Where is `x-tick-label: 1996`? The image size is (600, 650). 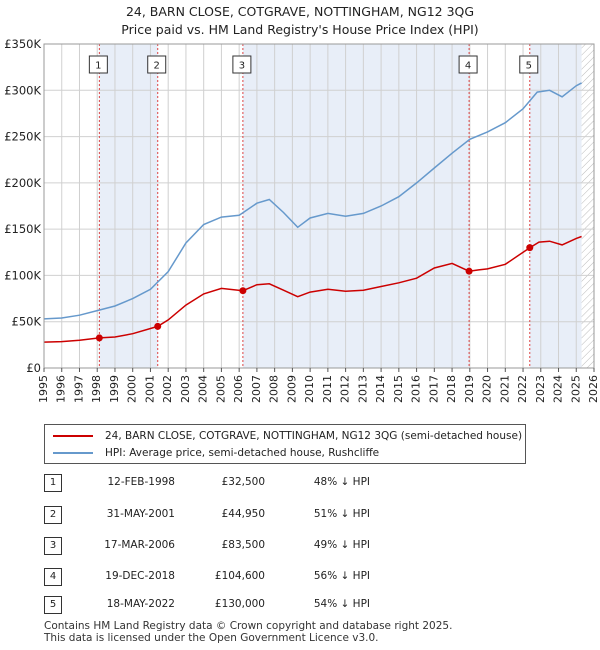 x-tick-label: 1996 is located at coordinates (61, 389).